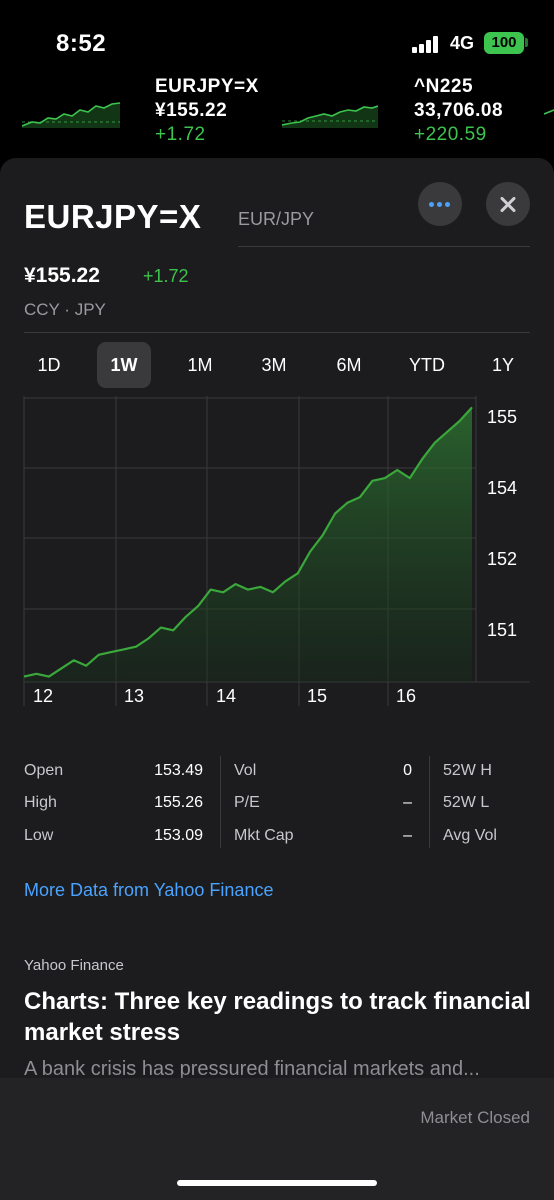  I want to click on more-options-button, so click(440, 204).